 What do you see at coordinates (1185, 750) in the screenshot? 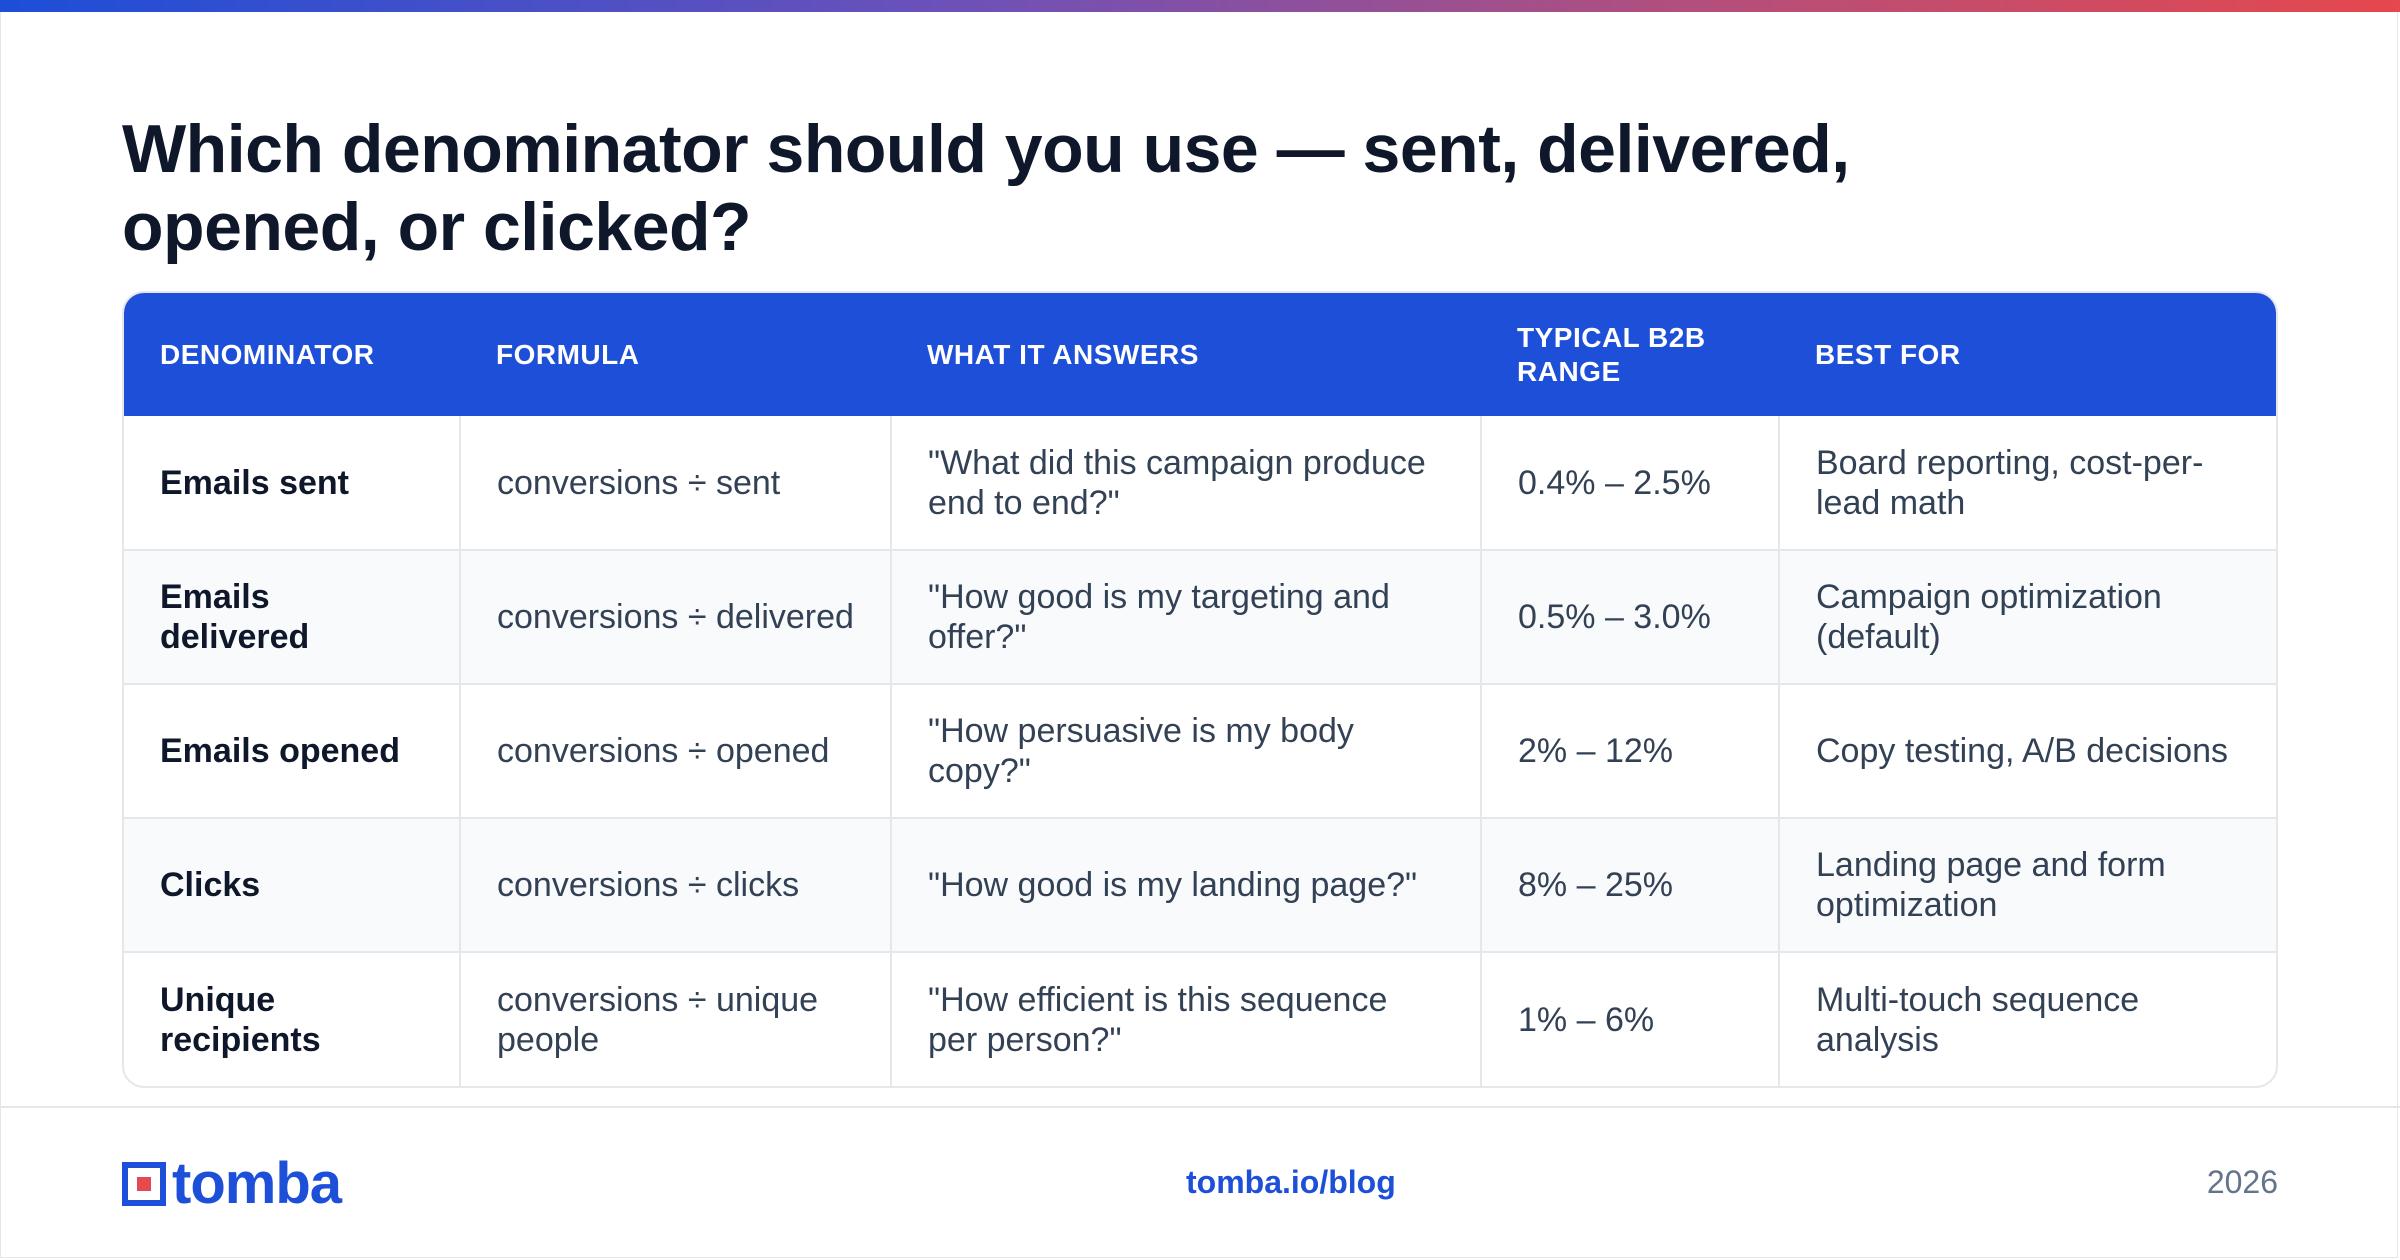
I see `cell-question: "How persuasive is my body copy?"` at bounding box center [1185, 750].